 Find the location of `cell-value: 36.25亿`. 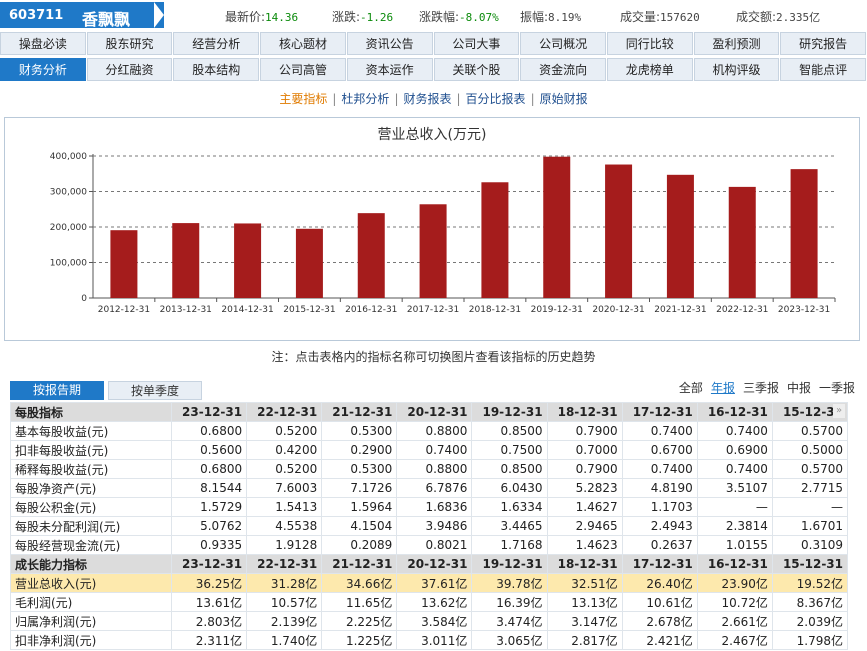

cell-value: 36.25亿 is located at coordinates (209, 583).